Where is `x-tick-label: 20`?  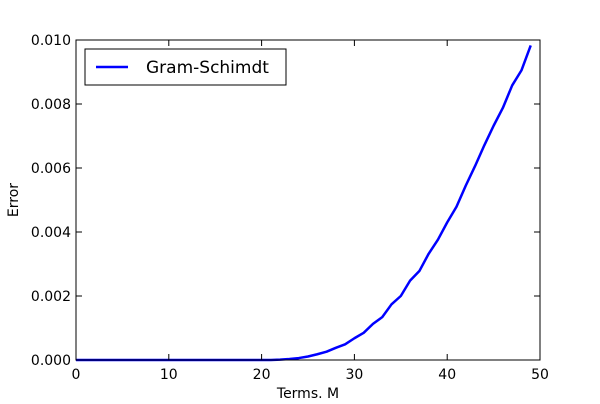 x-tick-label: 20 is located at coordinates (262, 375).